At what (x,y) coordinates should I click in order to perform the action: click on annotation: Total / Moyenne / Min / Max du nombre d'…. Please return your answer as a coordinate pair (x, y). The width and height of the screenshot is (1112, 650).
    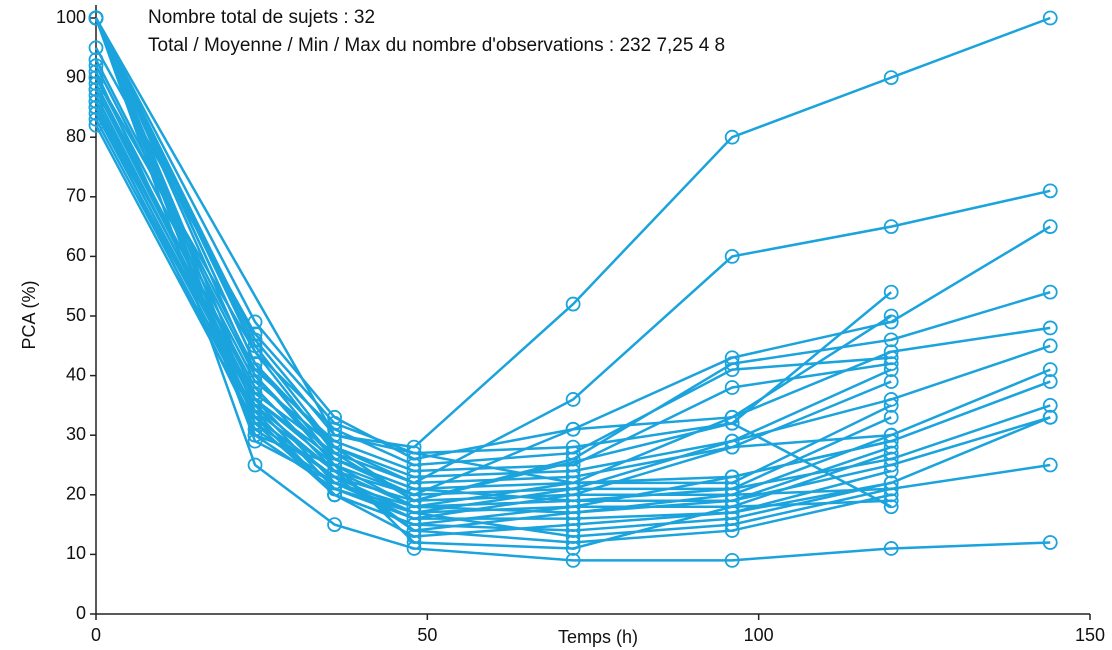
    Looking at the image, I should click on (436, 45).